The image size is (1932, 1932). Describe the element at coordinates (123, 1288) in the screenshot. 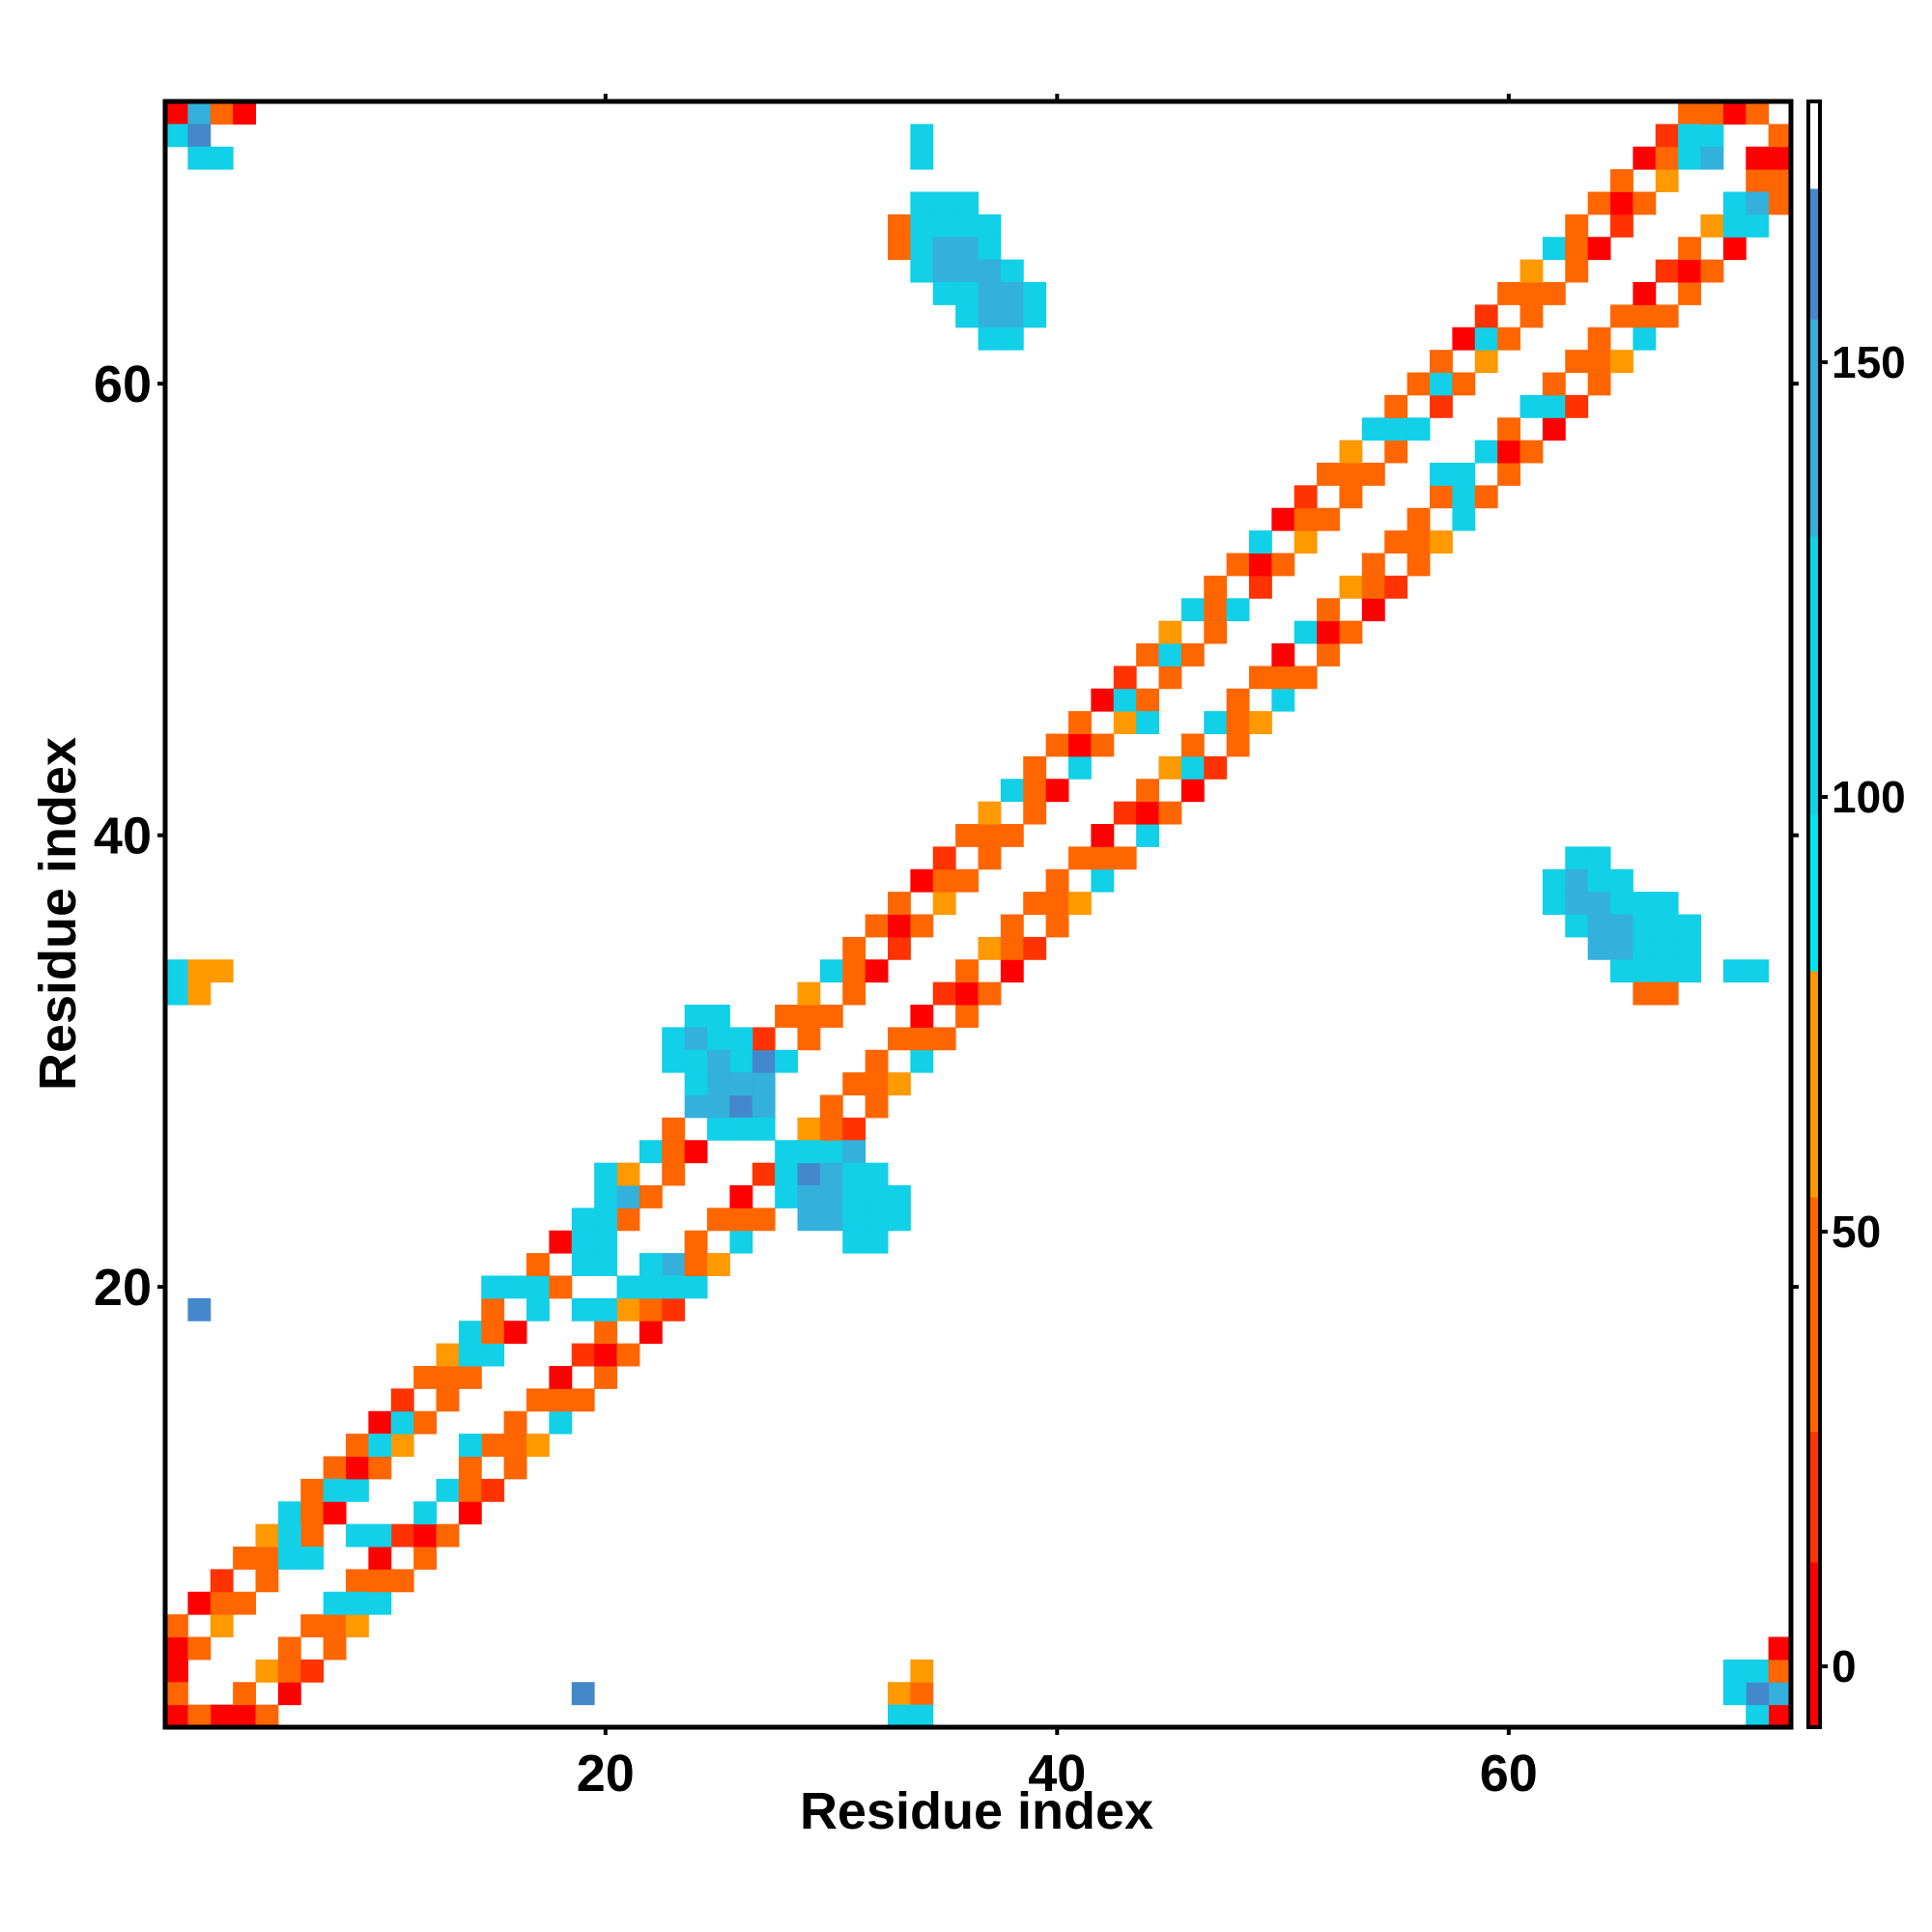

I see `y-tick-label: 20` at that location.